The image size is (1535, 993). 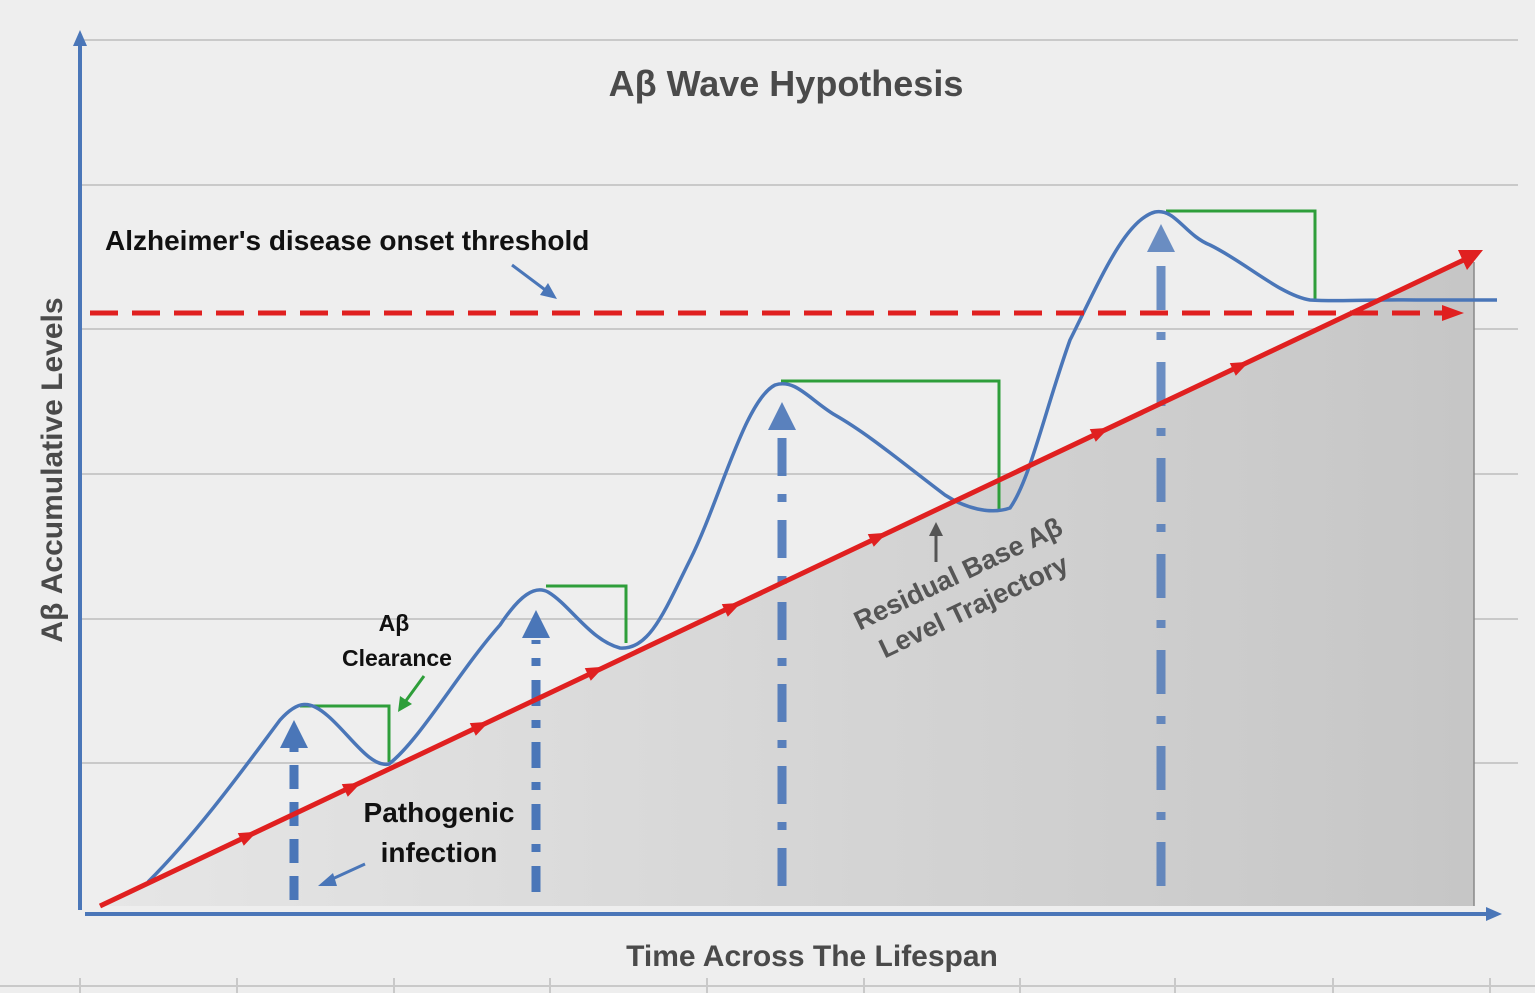 What do you see at coordinates (777, 313) in the screenshot?
I see `onset-threshold` at bounding box center [777, 313].